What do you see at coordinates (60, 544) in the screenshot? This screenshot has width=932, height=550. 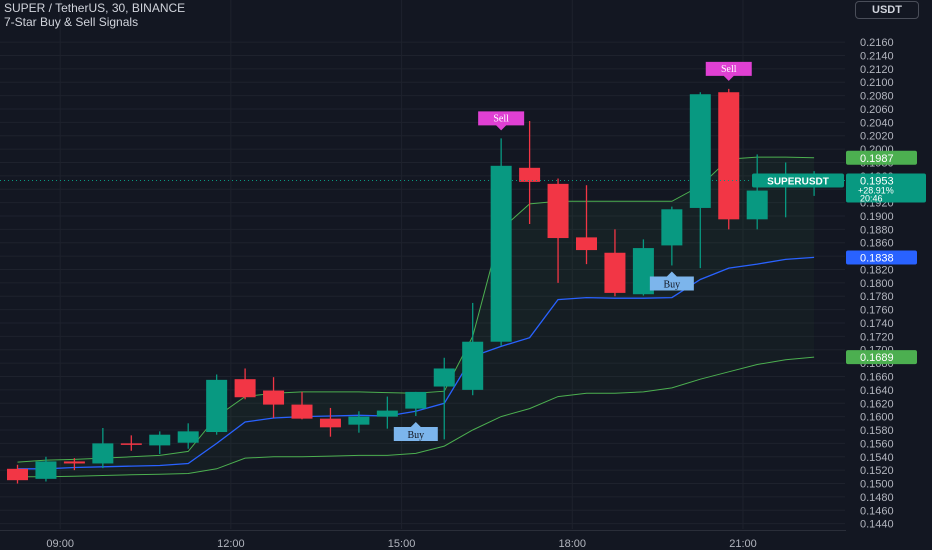 I see `time-tick-label: 09:00` at bounding box center [60, 544].